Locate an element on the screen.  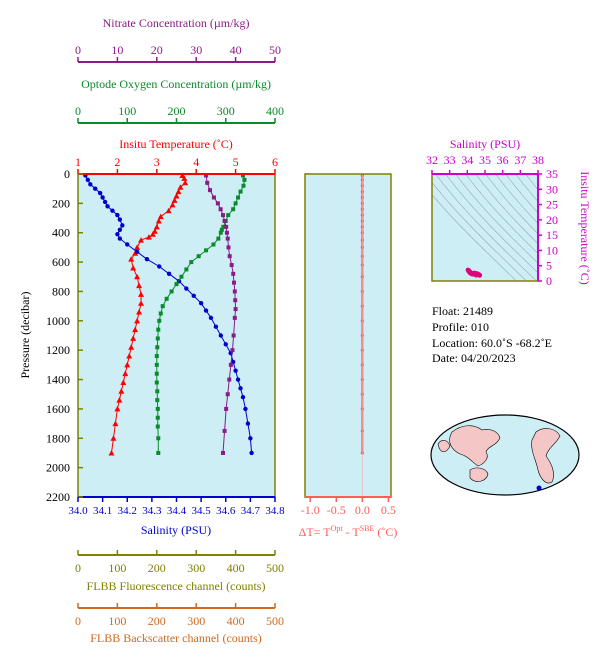
world-map is located at coordinates (505, 455).